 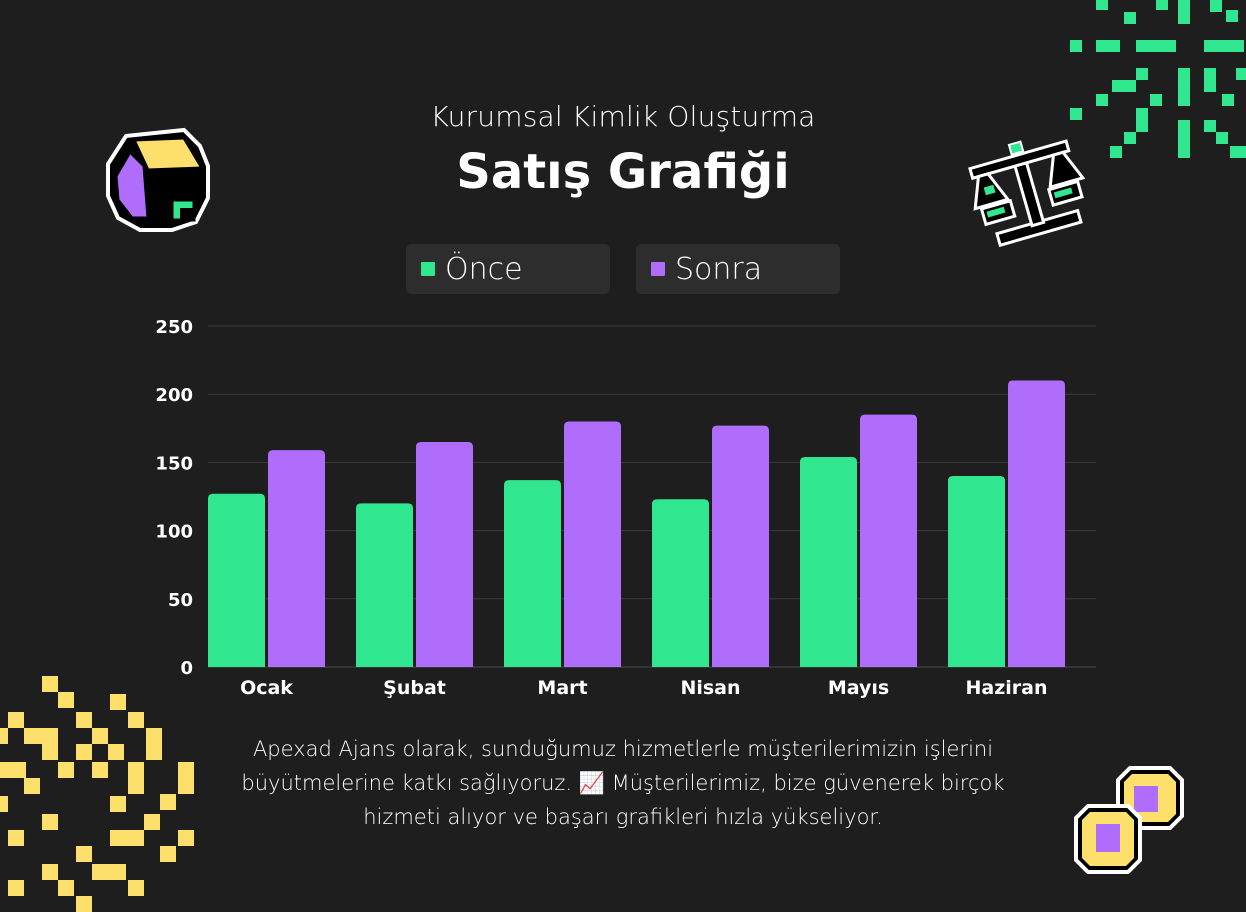 I want to click on y-tick-label: 100, so click(x=174, y=532).